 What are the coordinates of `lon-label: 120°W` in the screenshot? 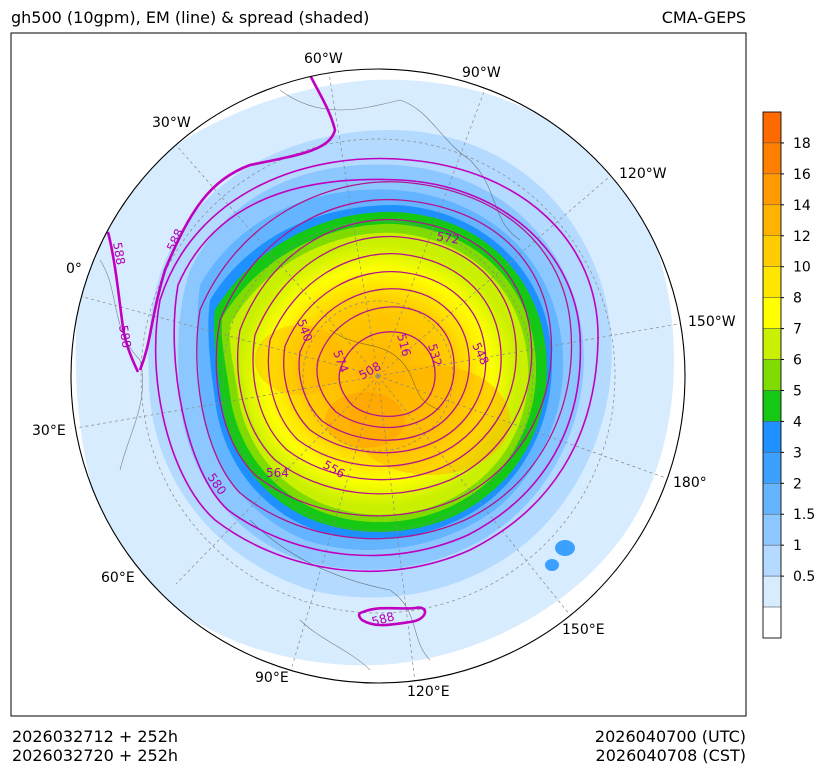 It's located at (643, 174).